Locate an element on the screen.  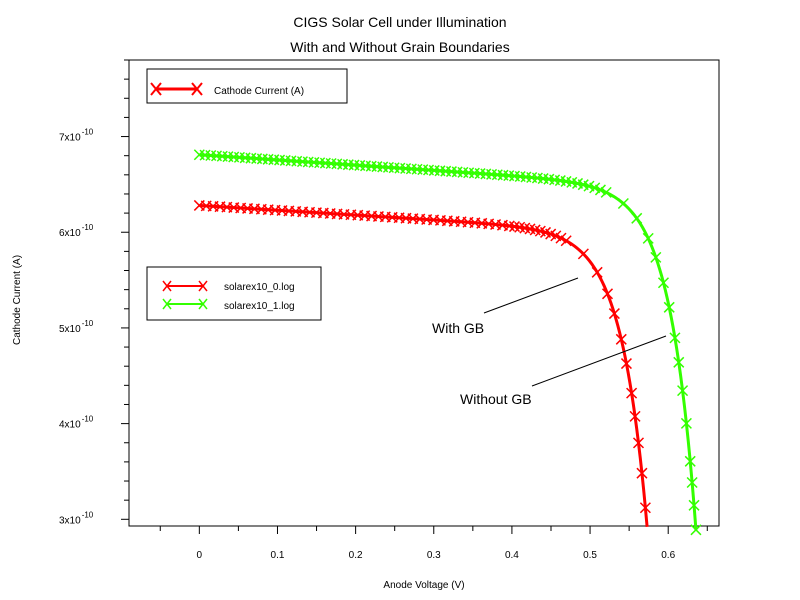
x-tick-label: 0 is located at coordinates (200, 555).